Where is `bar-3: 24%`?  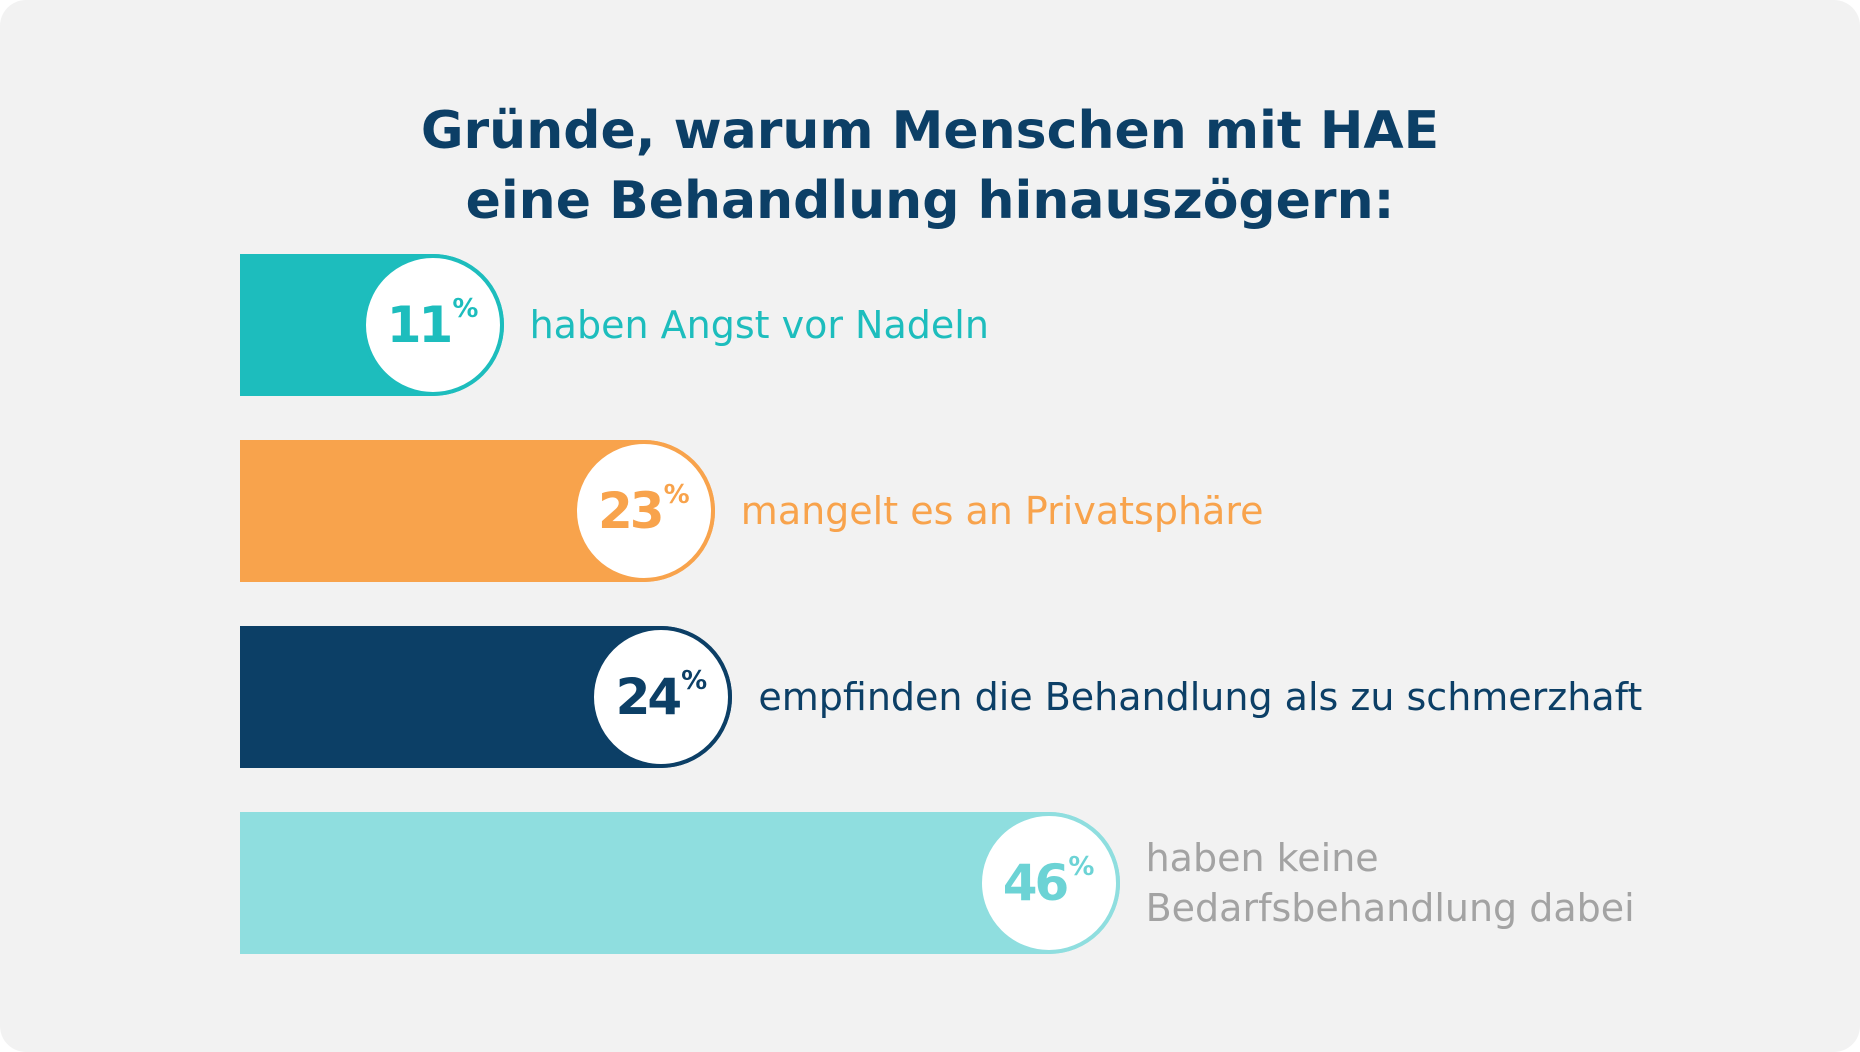 bar-3: 24% is located at coordinates (486, 697).